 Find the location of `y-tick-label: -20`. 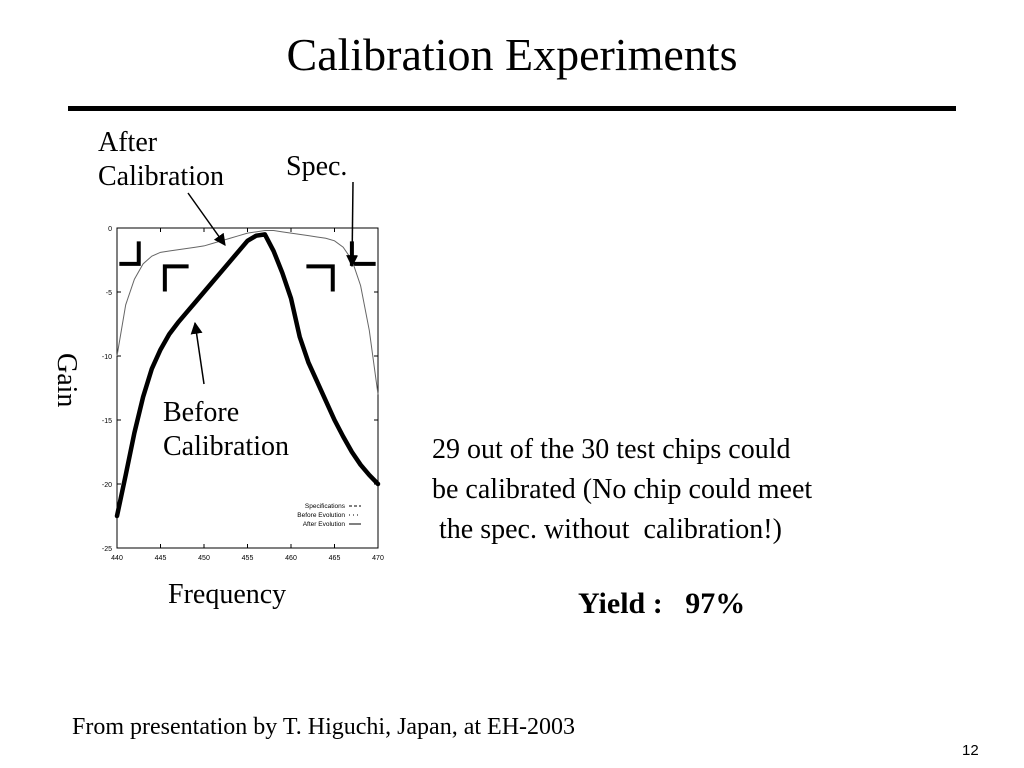

y-tick-label: -20 is located at coordinates (107, 485).